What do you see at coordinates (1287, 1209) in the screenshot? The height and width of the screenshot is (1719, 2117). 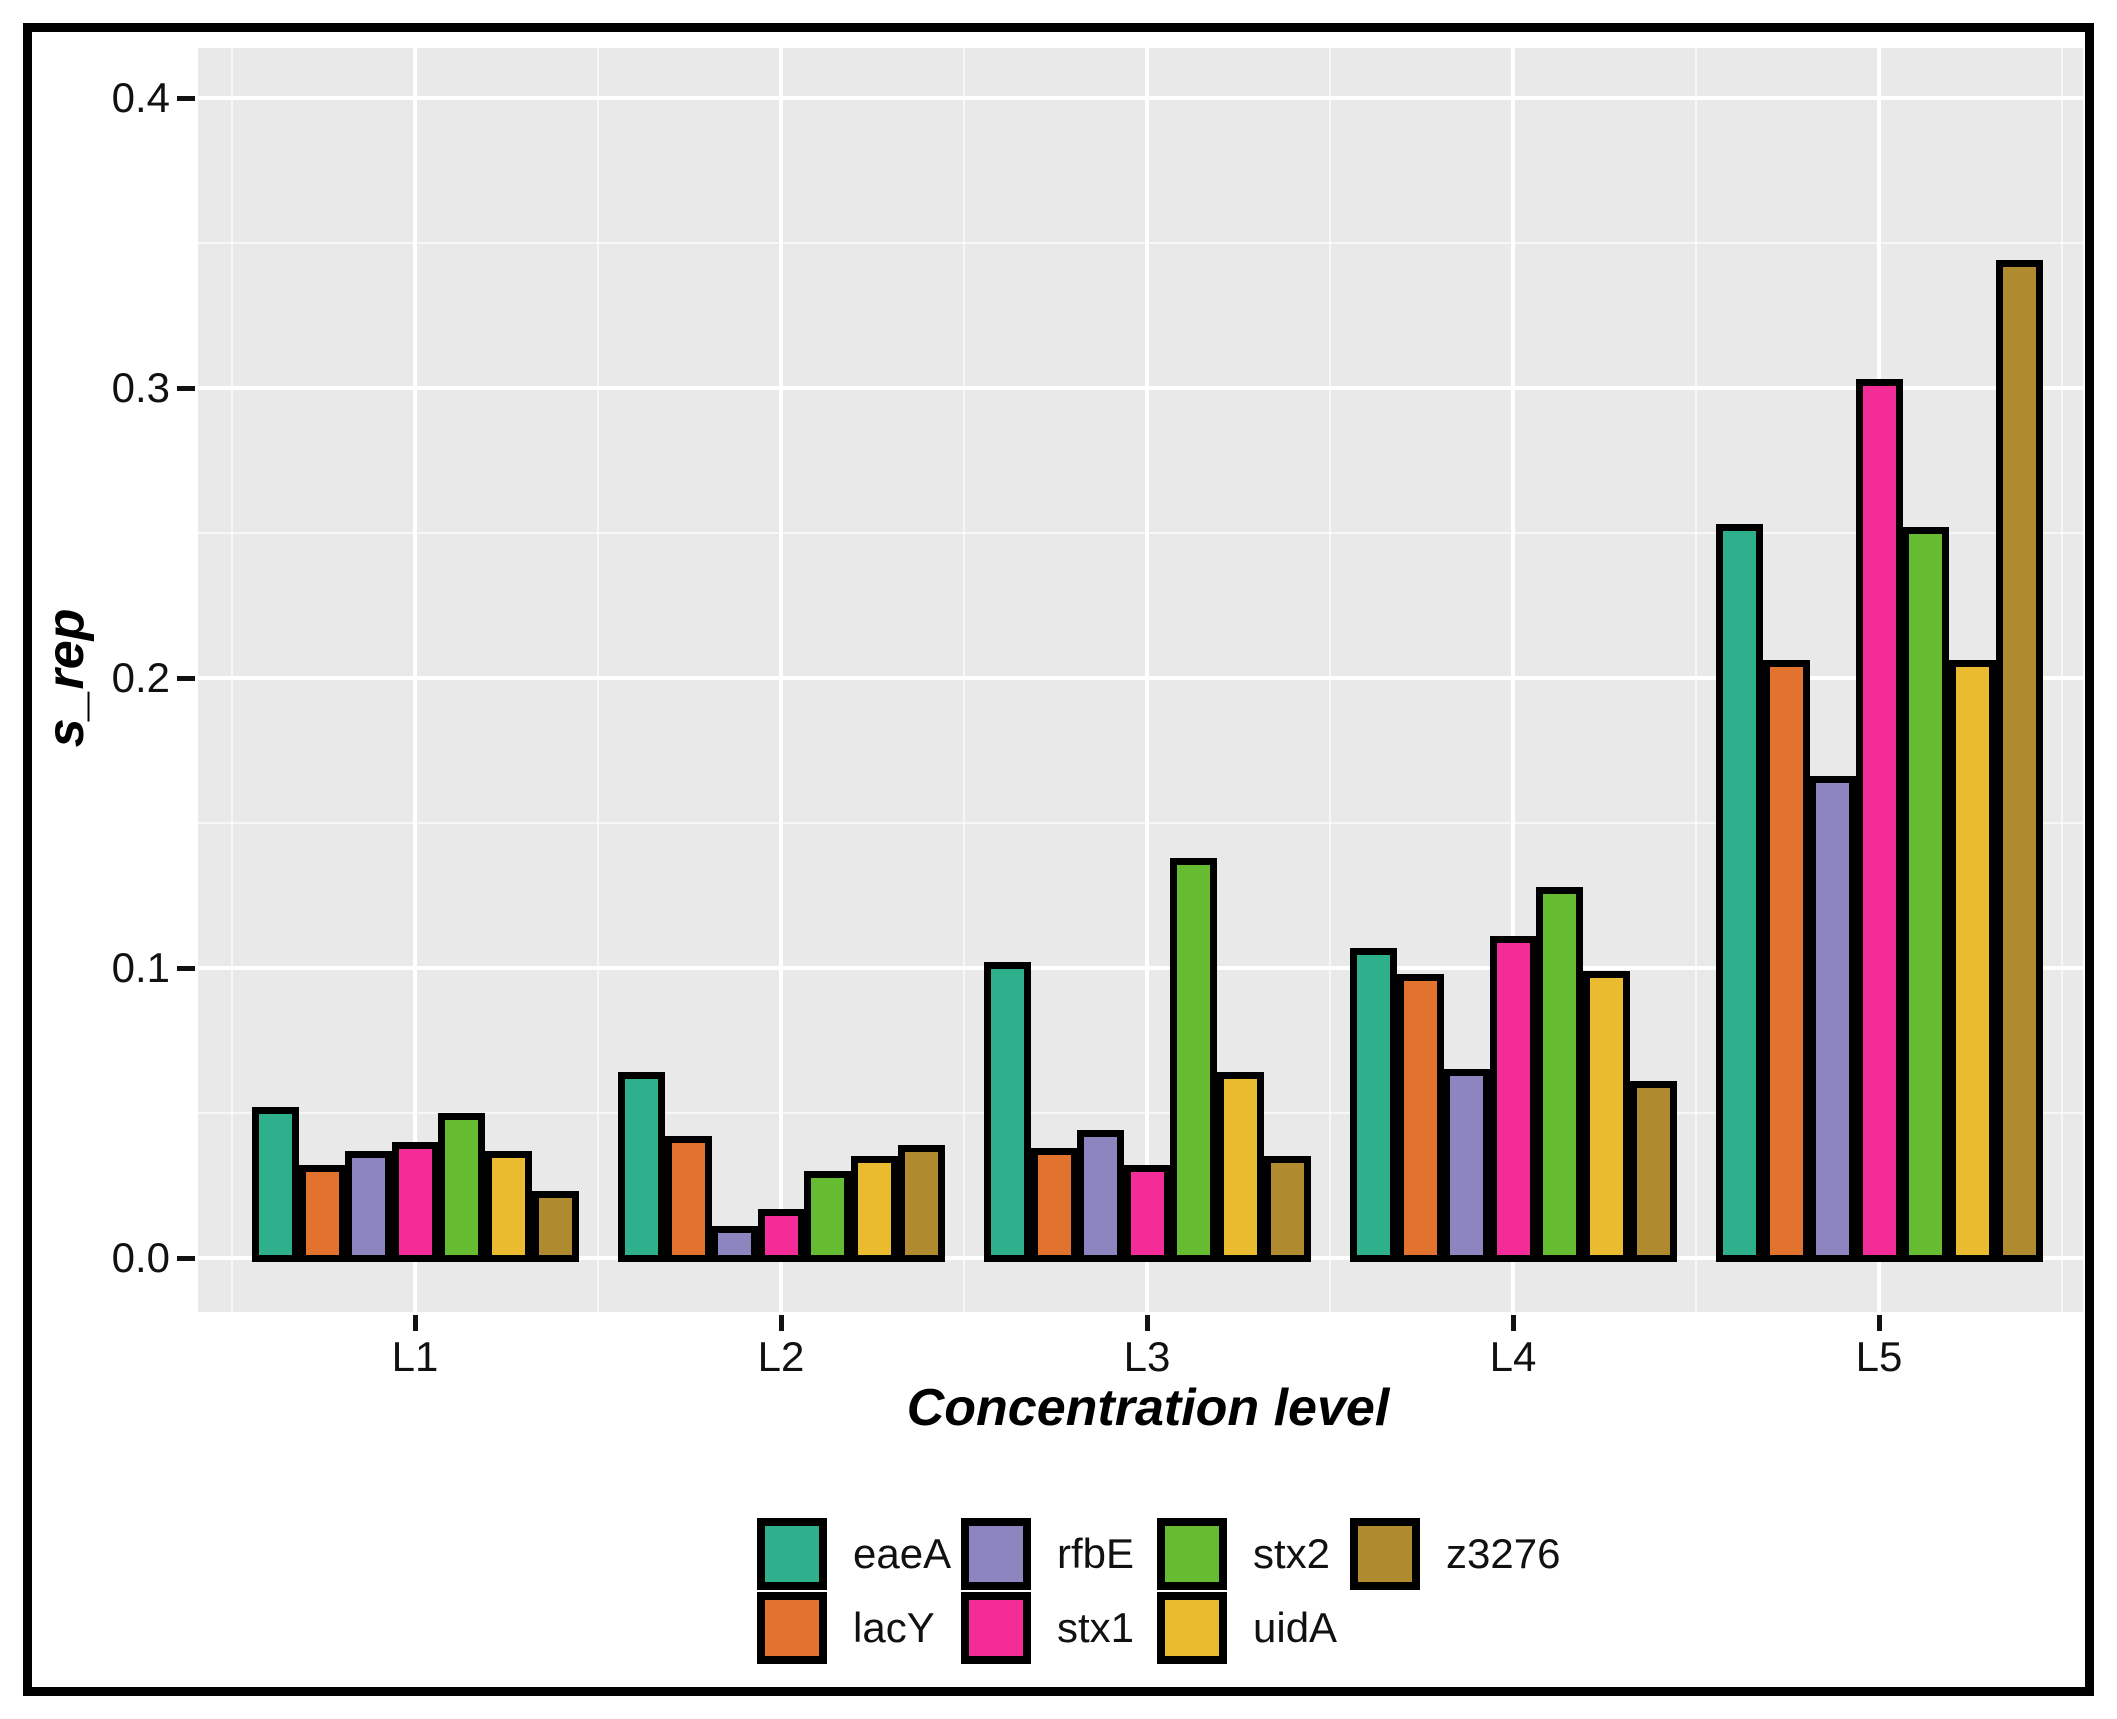 I see `bar-z3276-L3` at bounding box center [1287, 1209].